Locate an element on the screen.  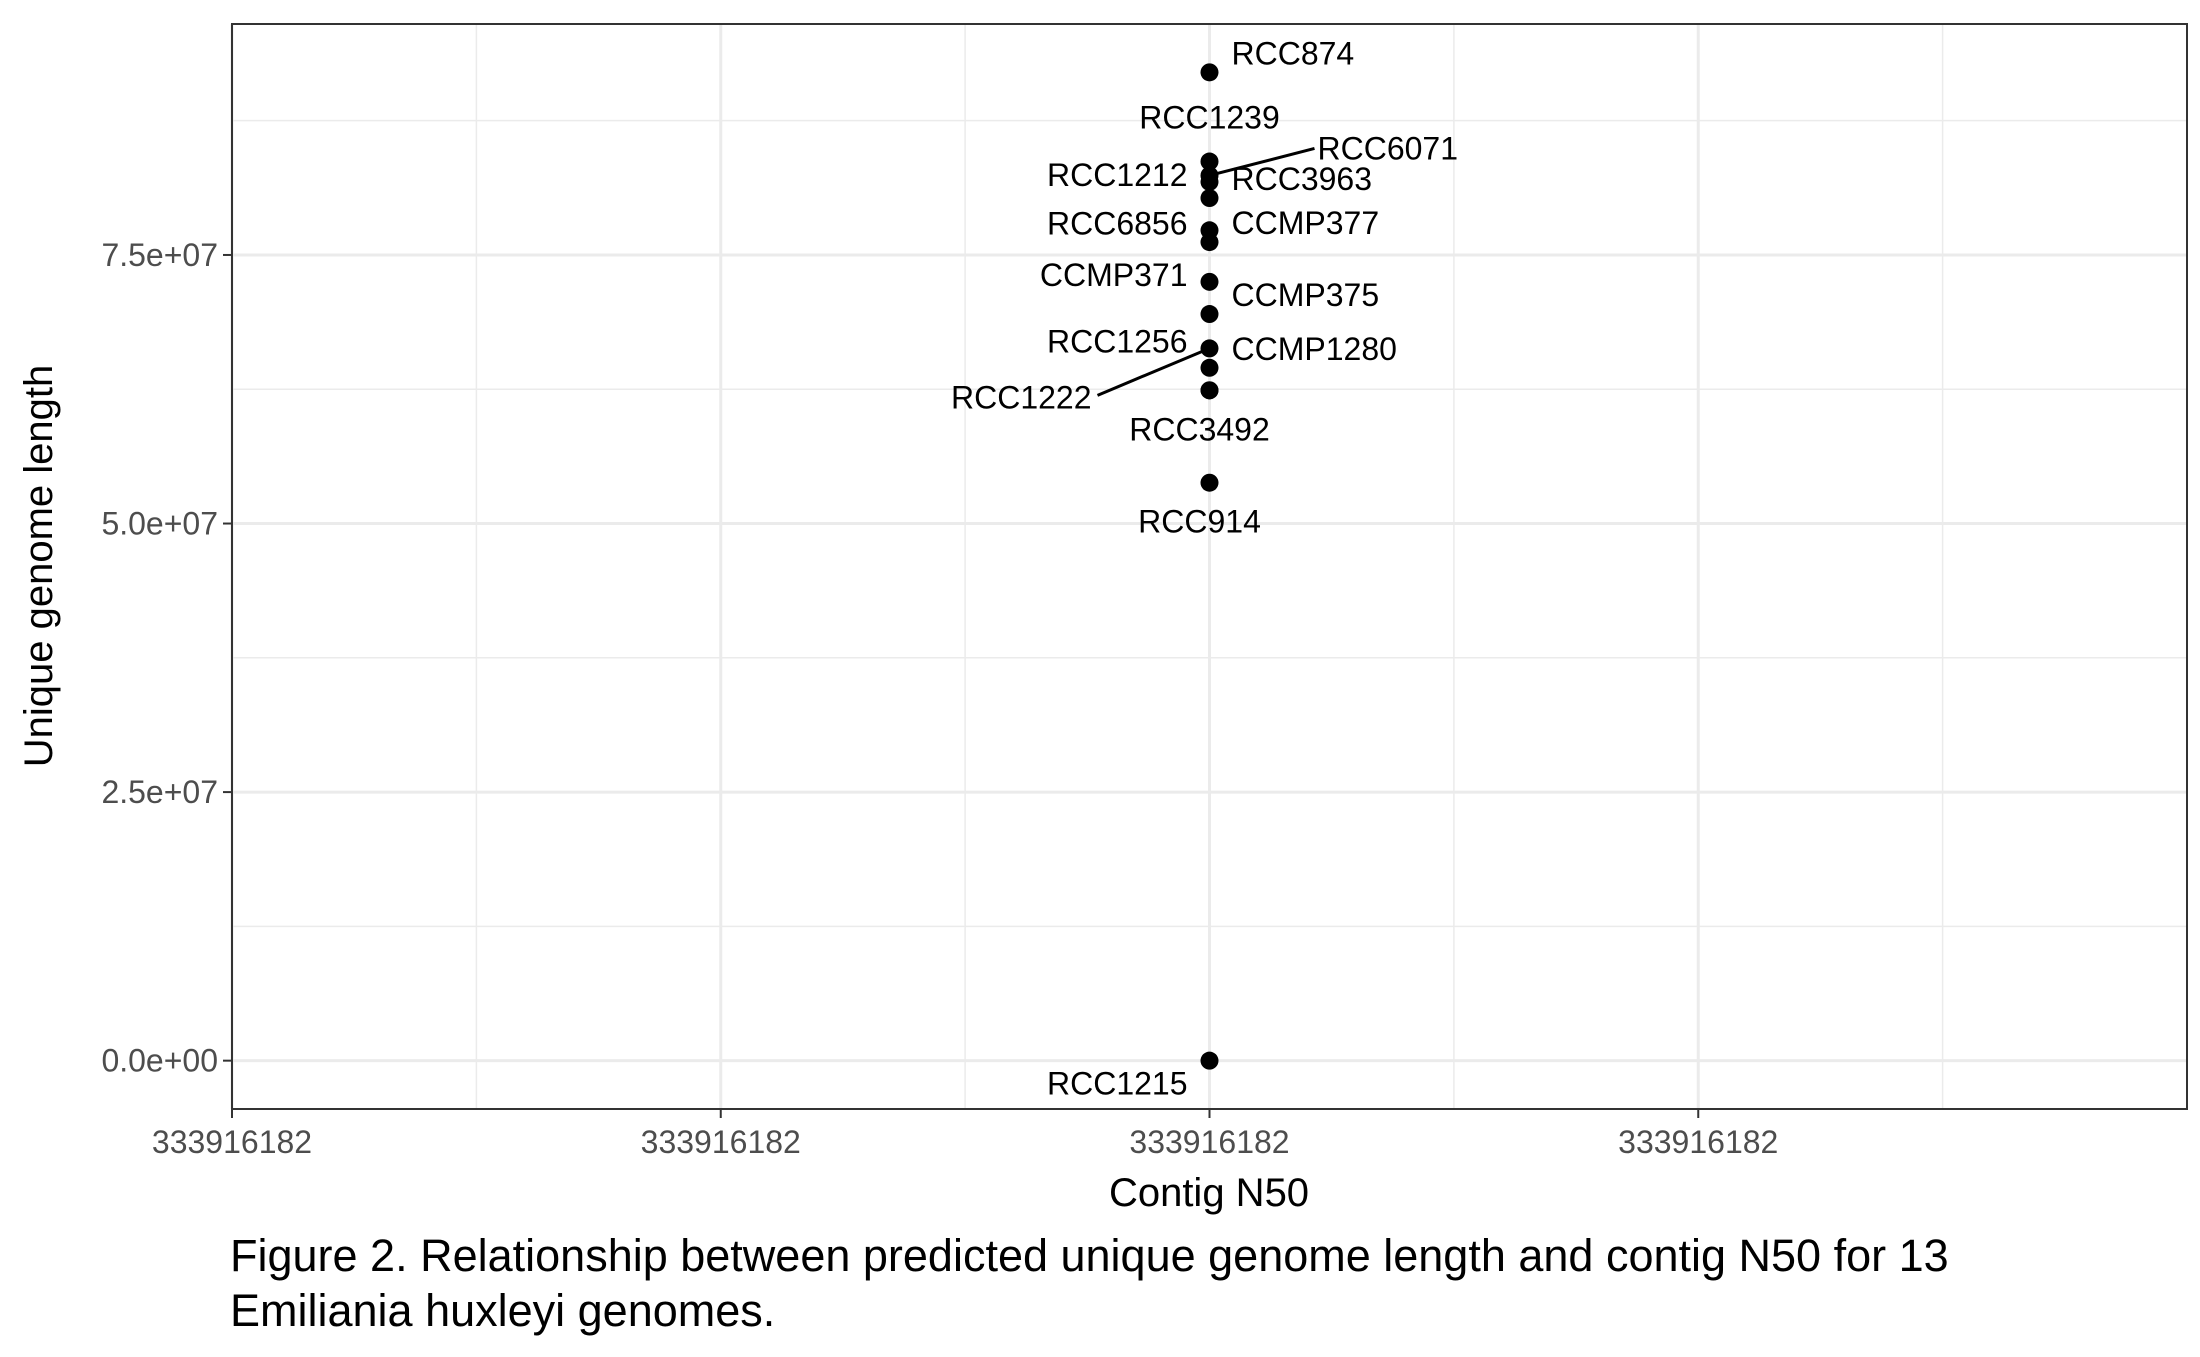
point-label: RCC1212 is located at coordinates (1117, 175).